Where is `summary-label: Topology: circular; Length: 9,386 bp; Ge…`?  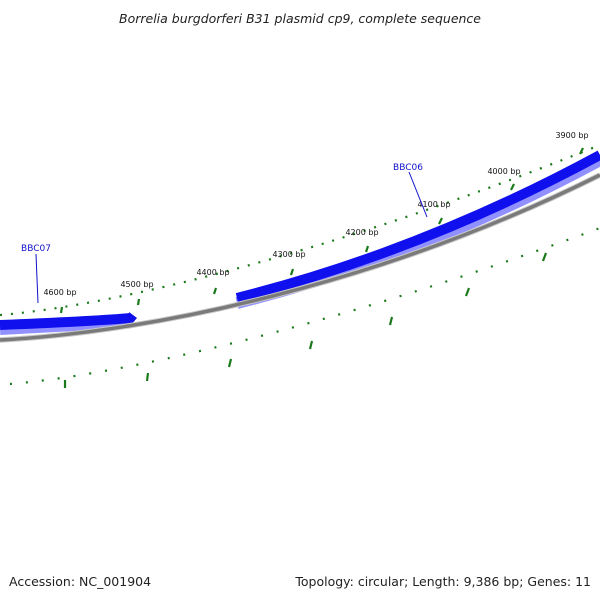
summary-label: Topology: circular; Length: 9,386 bp; Ge… is located at coordinates (442, 581).